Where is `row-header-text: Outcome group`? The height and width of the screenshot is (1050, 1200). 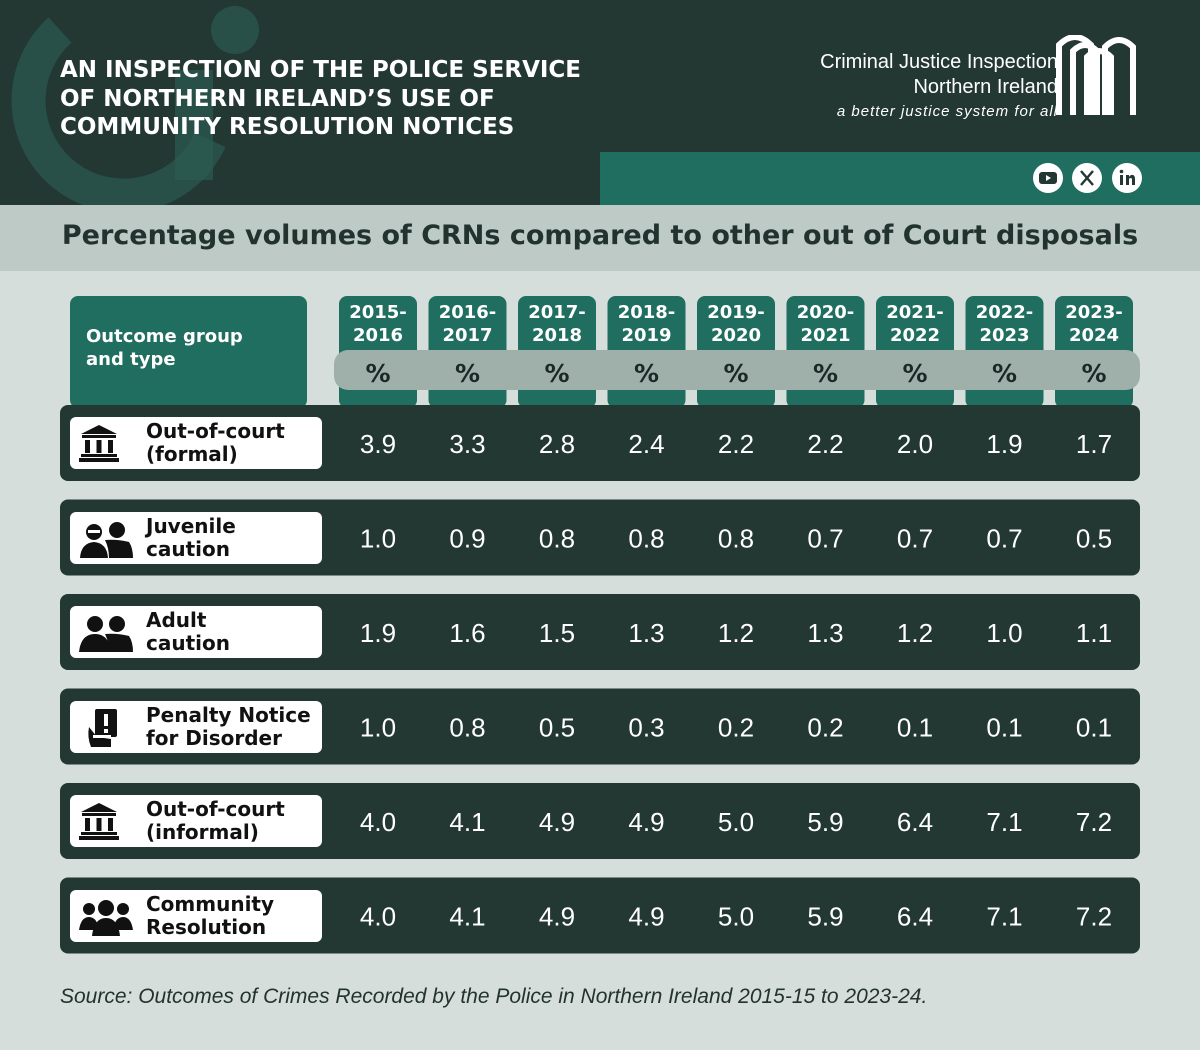
row-header-text: Outcome group is located at coordinates (164, 336).